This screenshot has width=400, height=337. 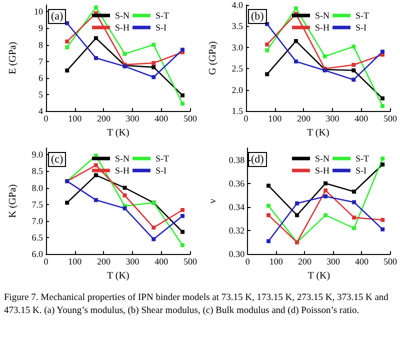 I want to click on y-tick-label: 0.30, so click(x=237, y=254).